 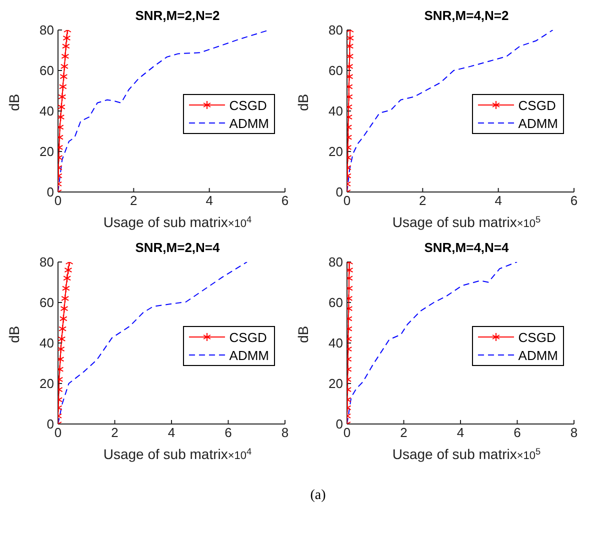 What do you see at coordinates (318, 496) in the screenshot?
I see `text: (a)` at bounding box center [318, 496].